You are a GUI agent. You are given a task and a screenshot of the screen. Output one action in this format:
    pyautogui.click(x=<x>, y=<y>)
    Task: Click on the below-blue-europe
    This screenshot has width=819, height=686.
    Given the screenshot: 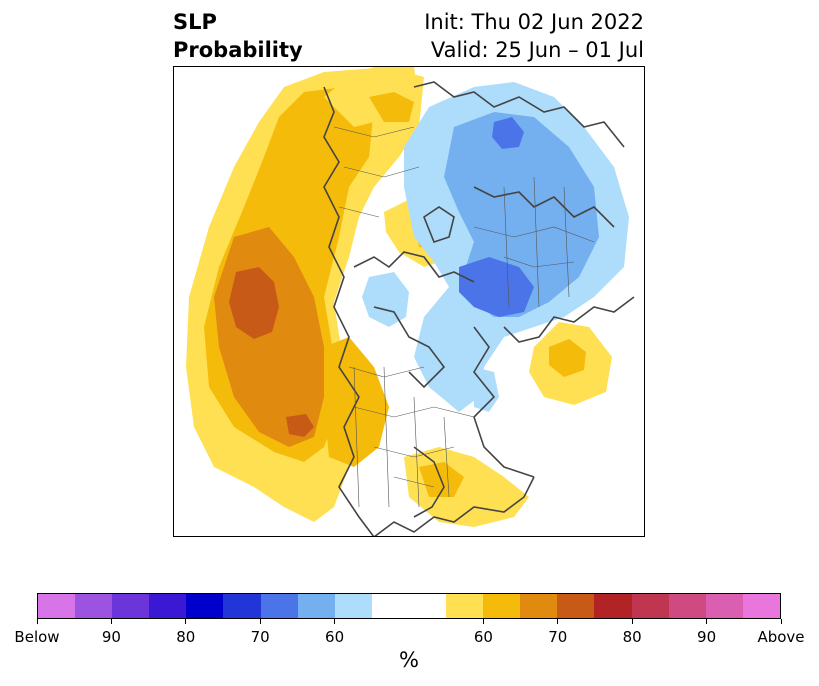 What is the action you would take?
    pyautogui.click(x=496, y=287)
    